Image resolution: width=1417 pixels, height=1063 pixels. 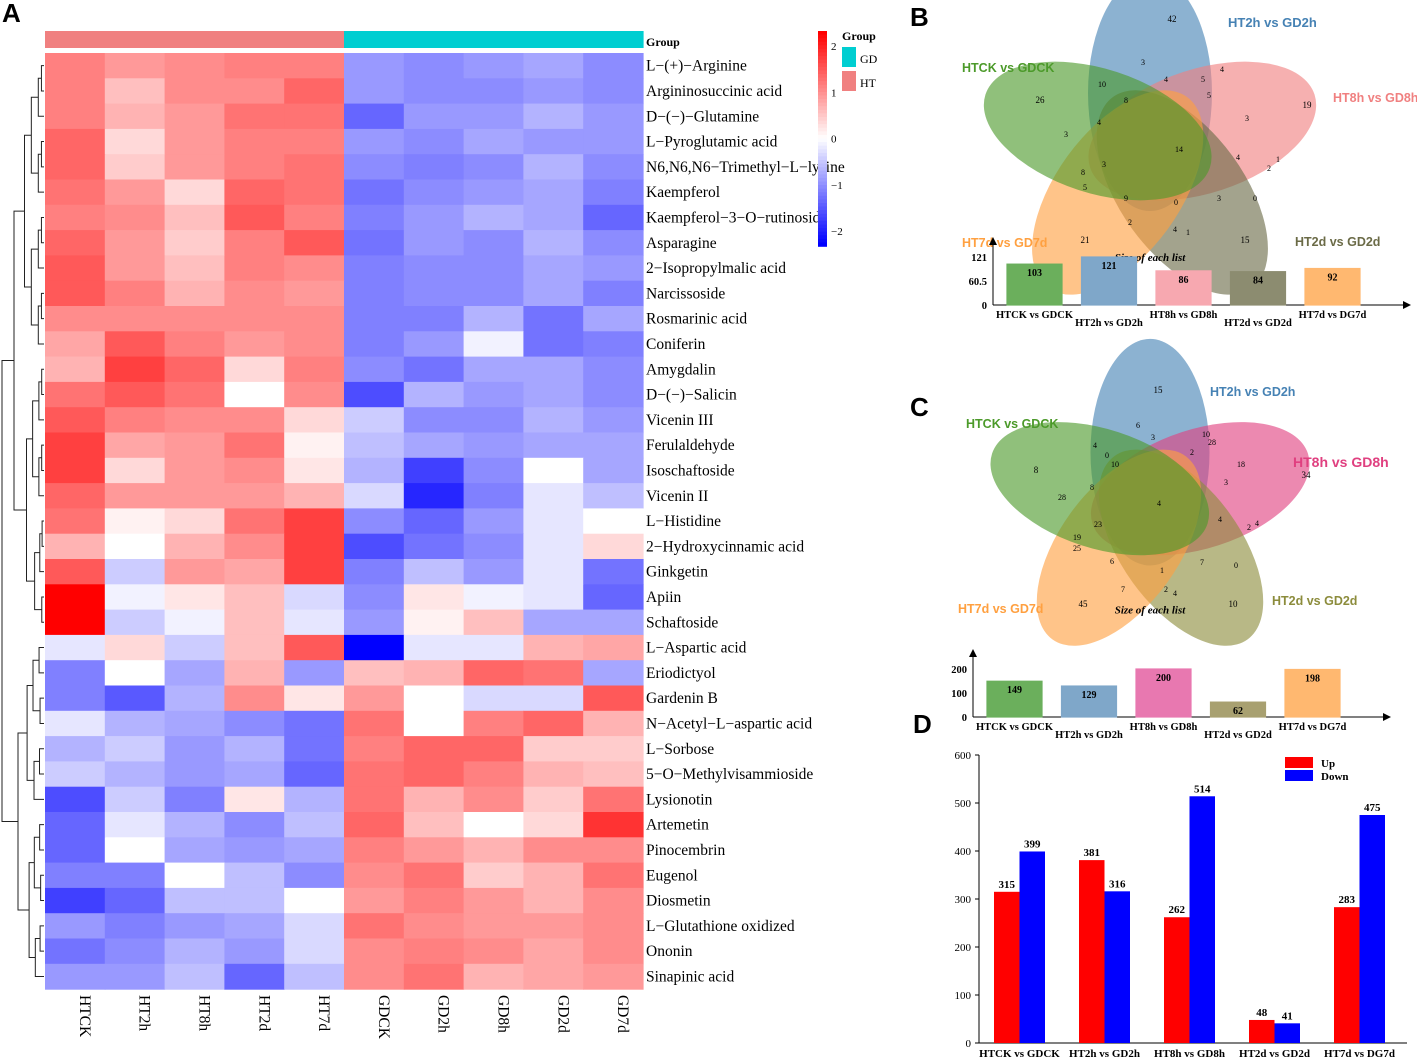 I want to click on venn-bar-value-label: 198, so click(x=1312, y=678).